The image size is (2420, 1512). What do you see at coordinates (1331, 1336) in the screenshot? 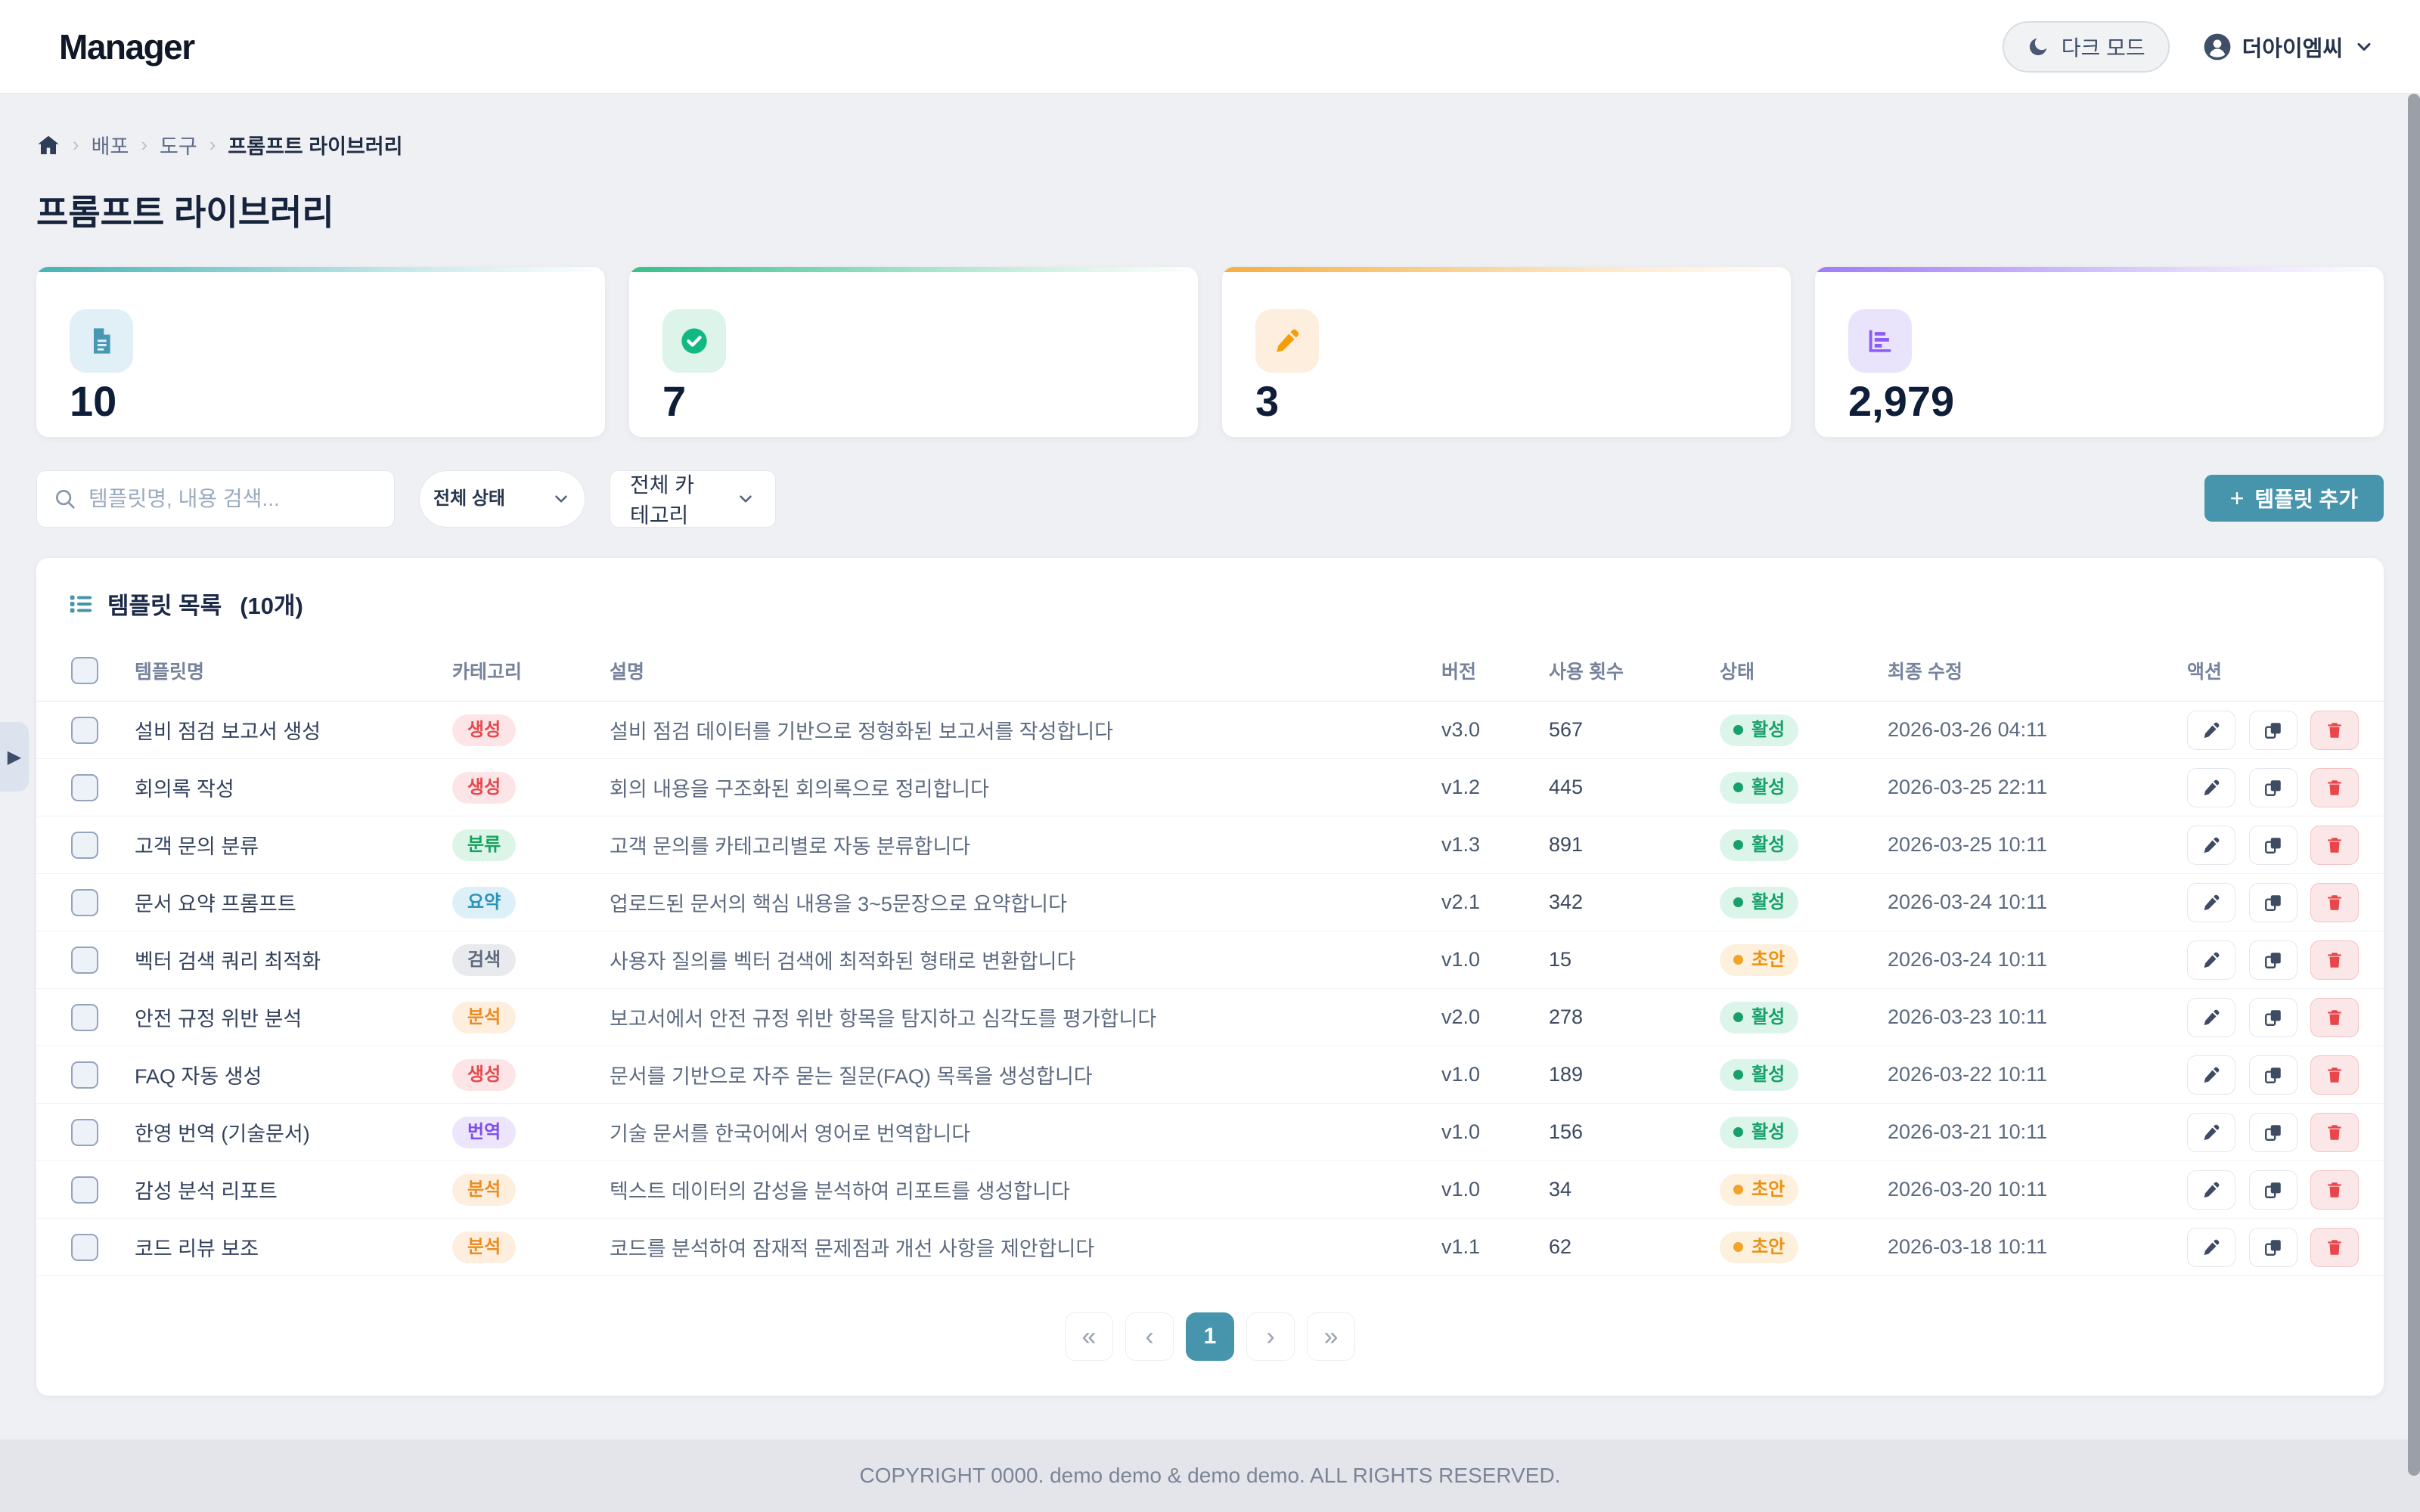
I see `pagination-last-button: »` at bounding box center [1331, 1336].